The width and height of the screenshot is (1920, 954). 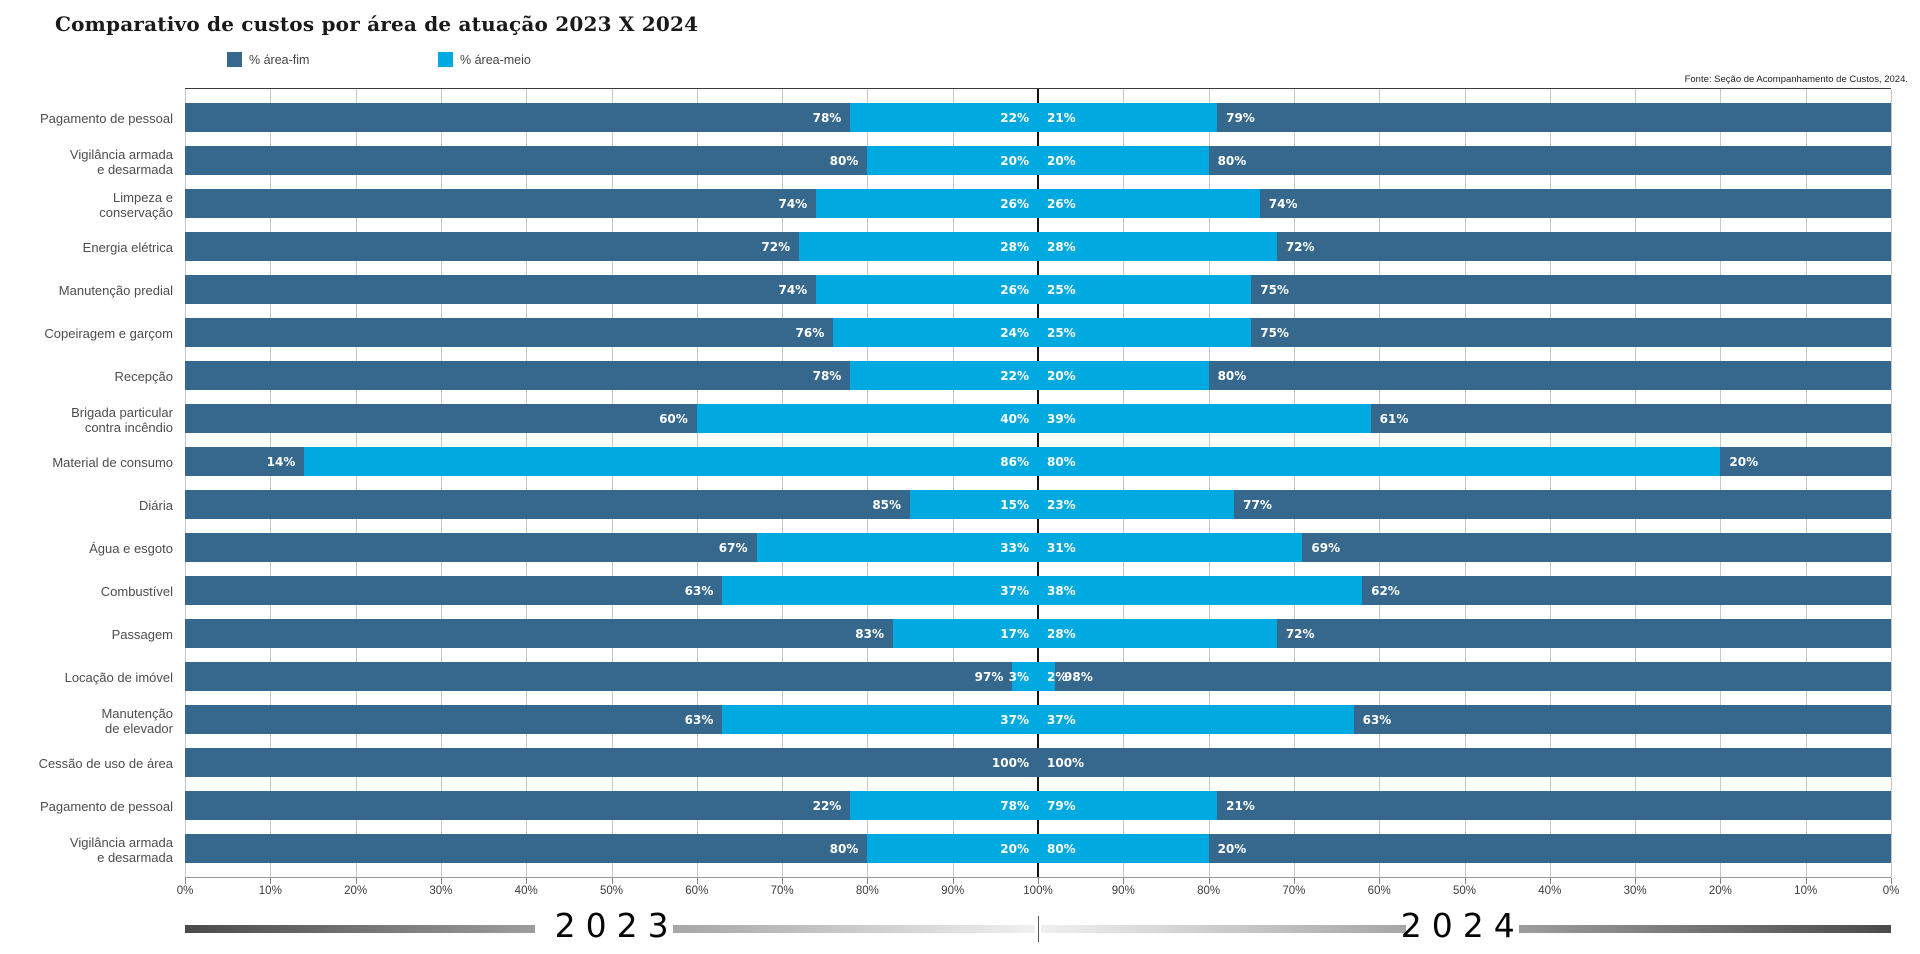 What do you see at coordinates (1038, 805) in the screenshot?
I see `bar-group: 22% 78% 79% 21%` at bounding box center [1038, 805].